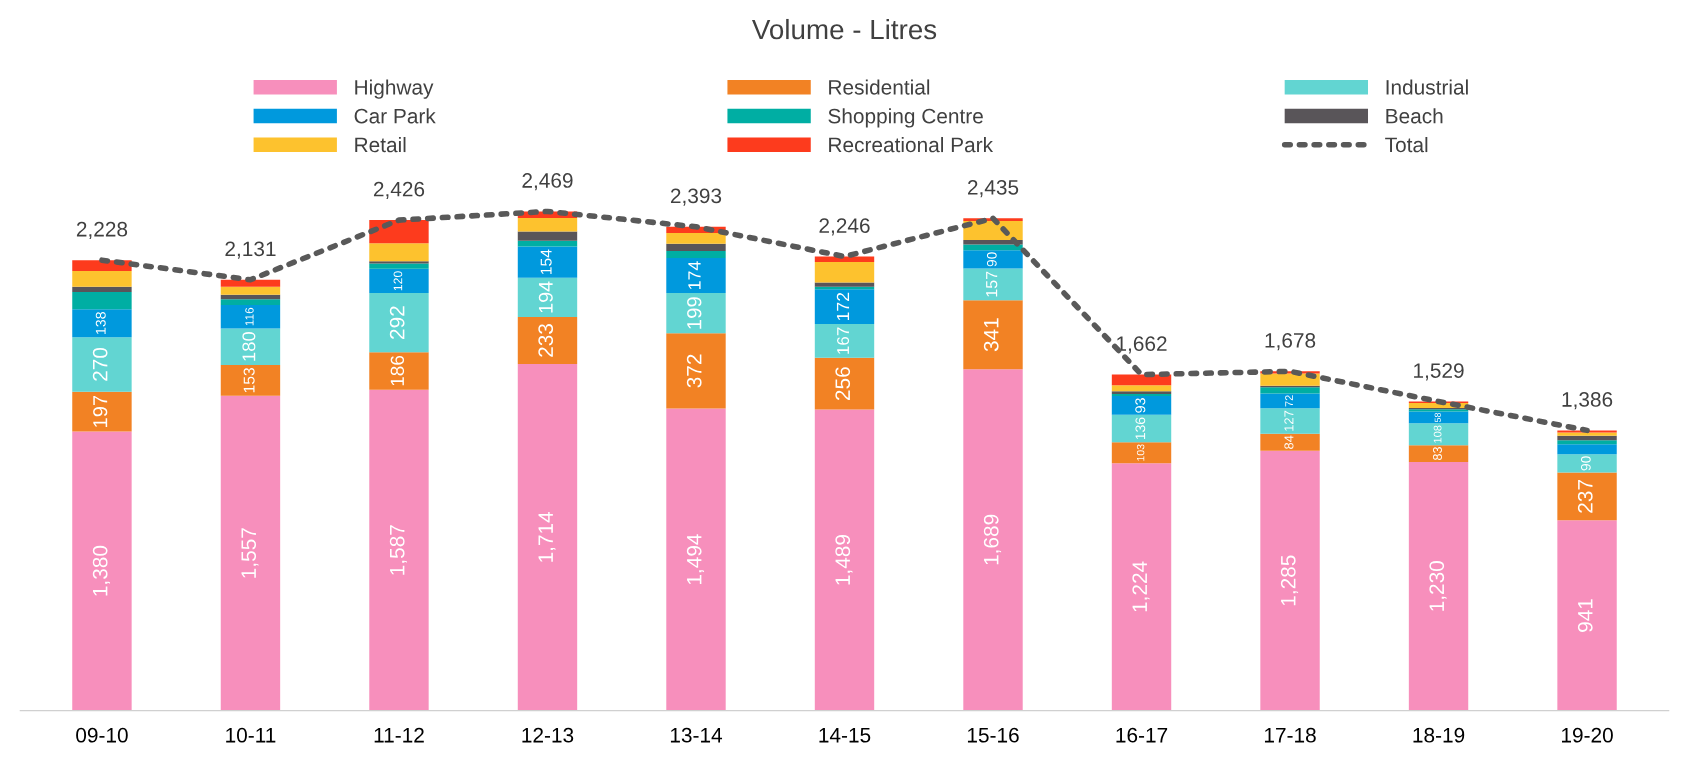  I want to click on data-label: 2,426, so click(399, 190).